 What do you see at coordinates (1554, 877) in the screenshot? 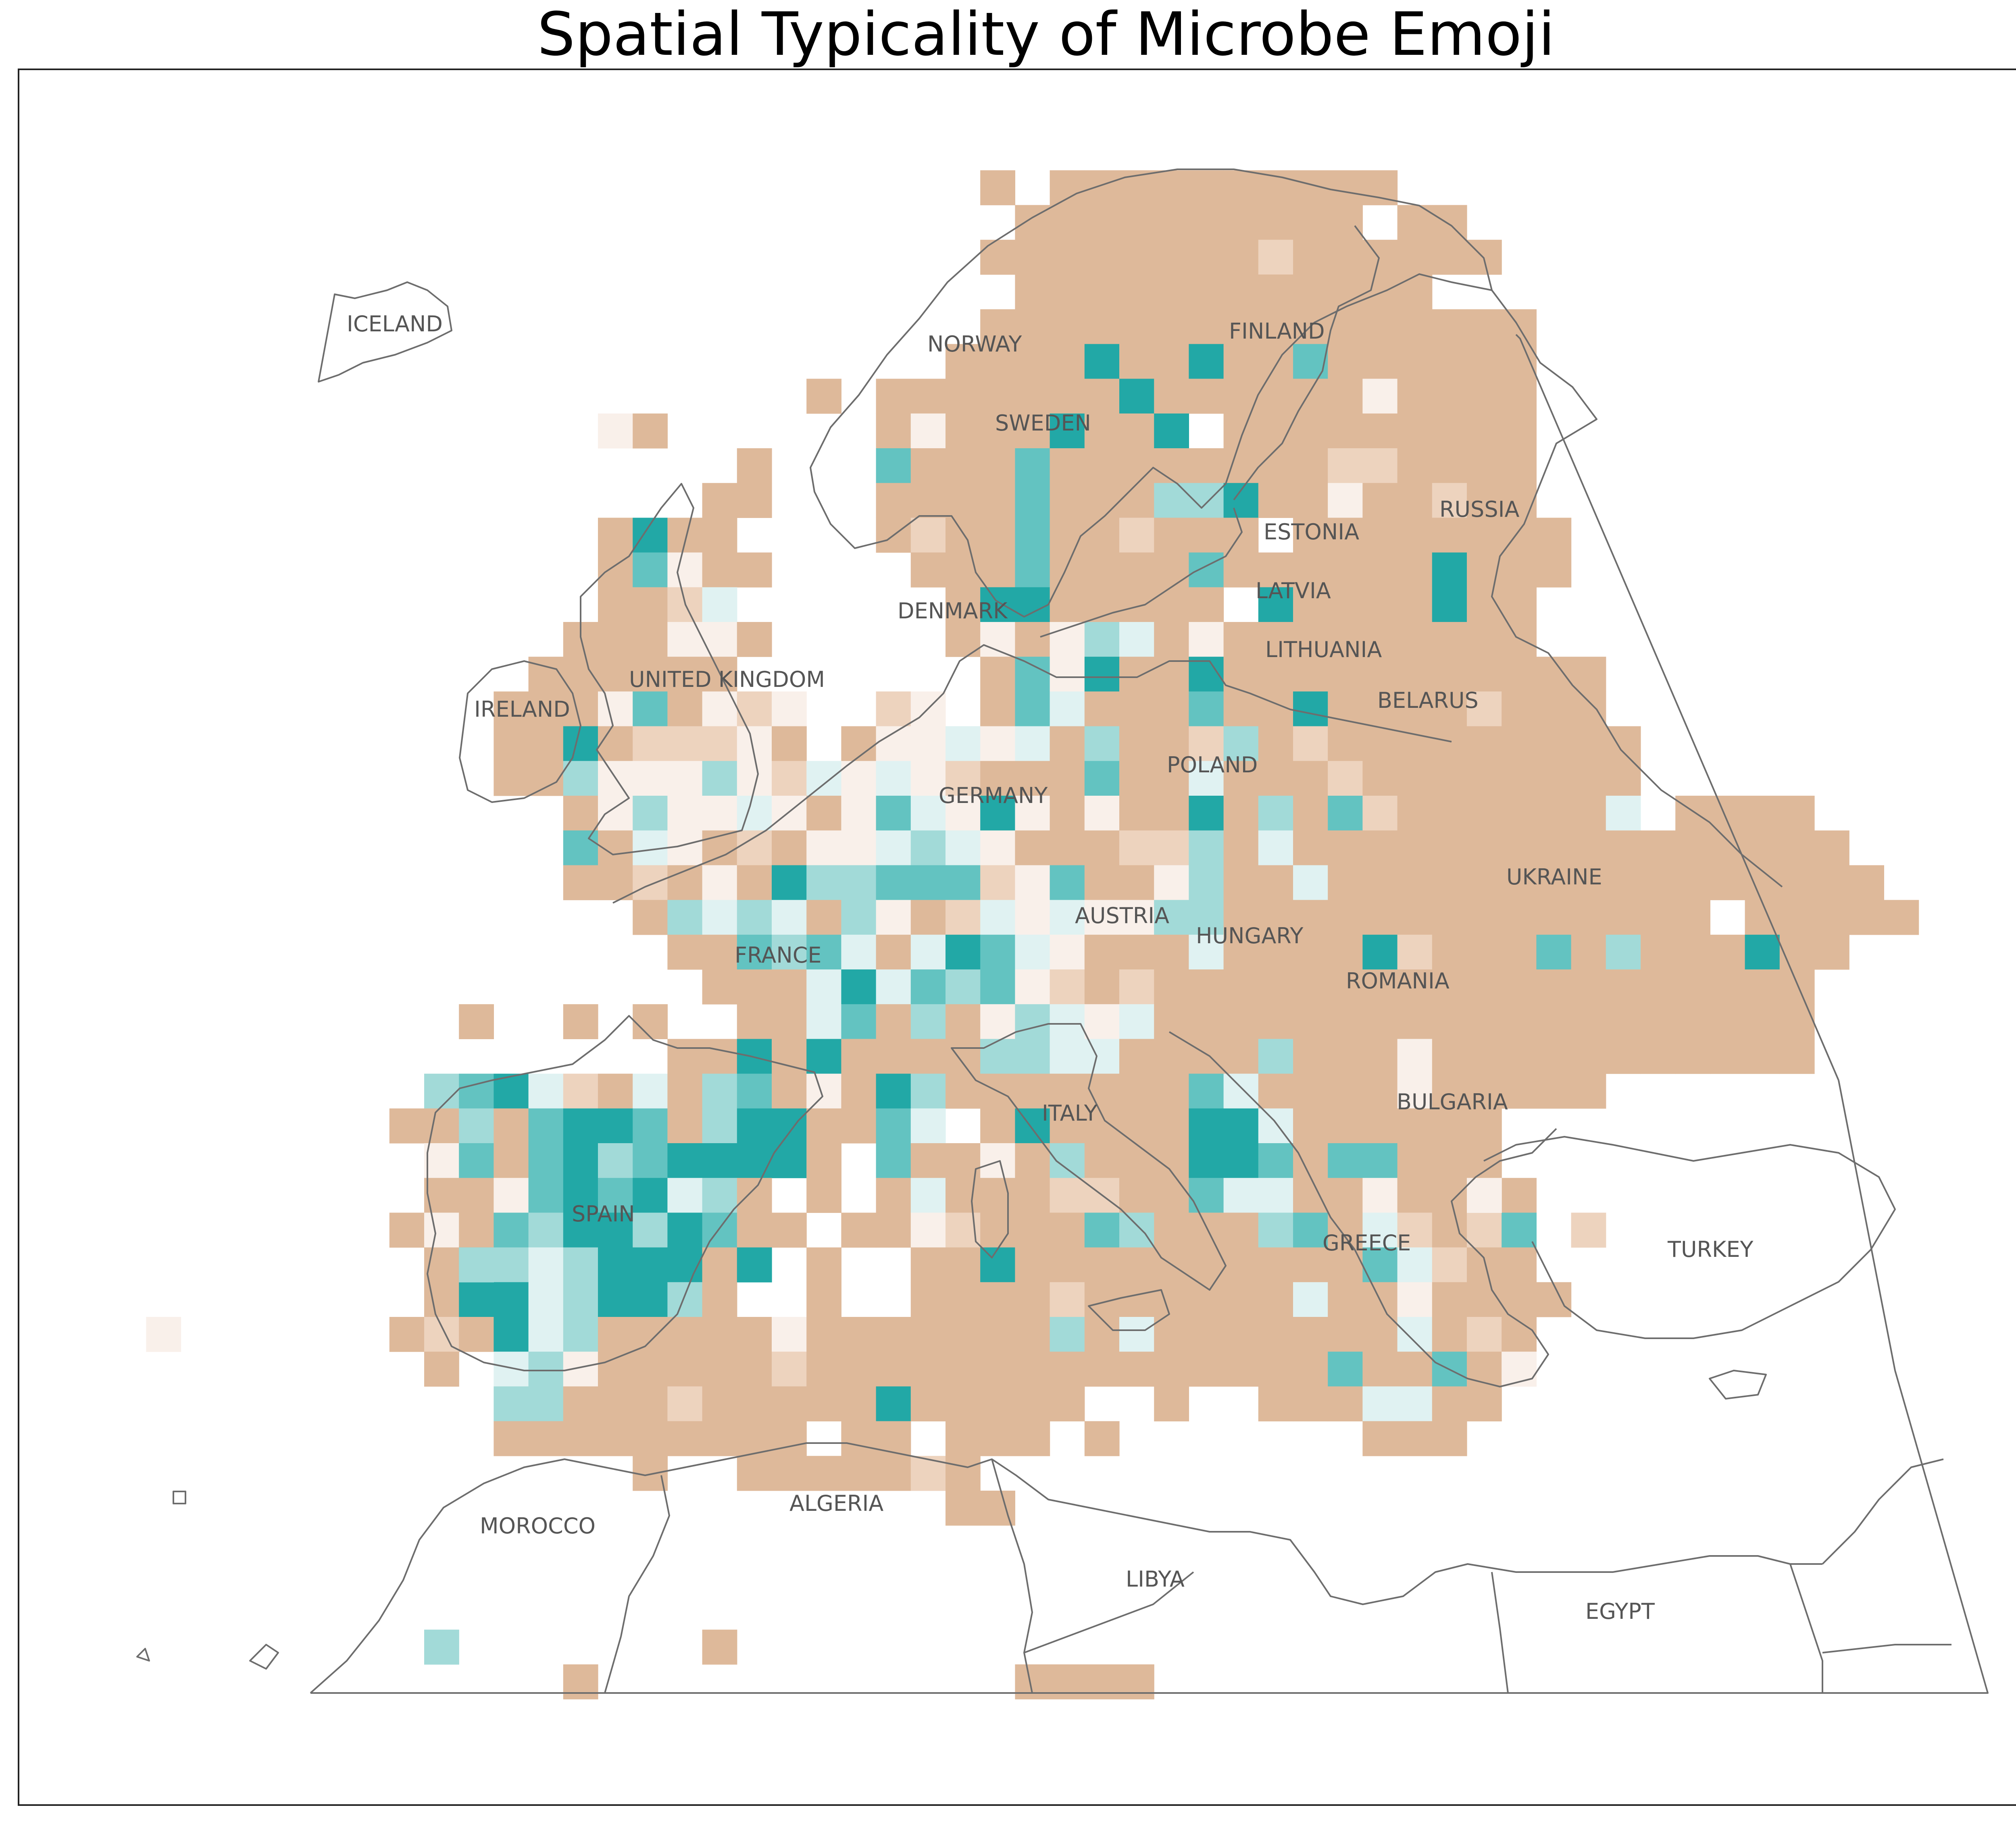
I see `country-label: UKRAINE` at bounding box center [1554, 877].